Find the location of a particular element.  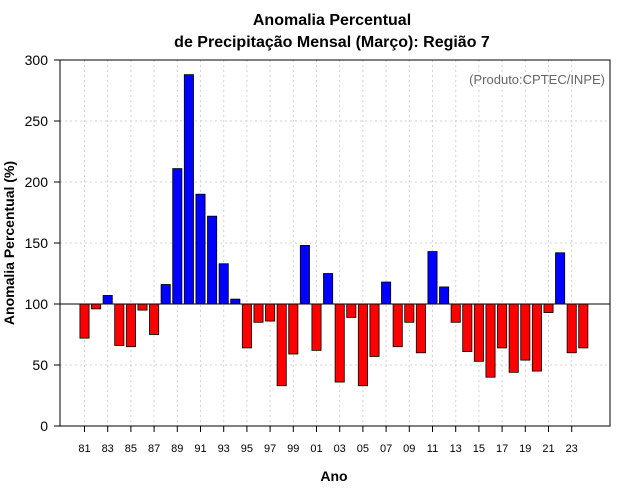

y-tick-label: 300 is located at coordinates (37, 60).